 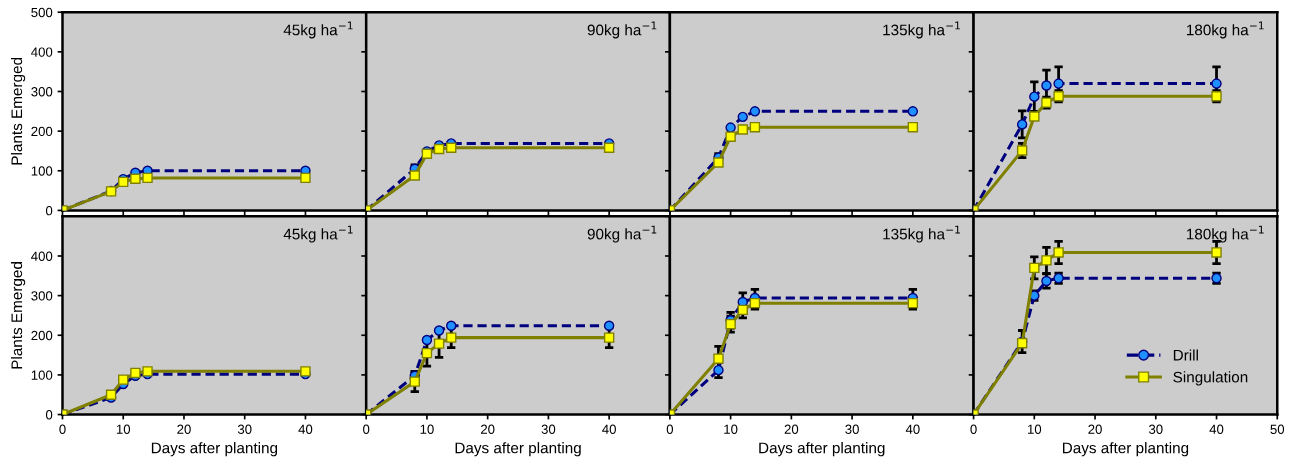 I want to click on y-tick-label: 500, so click(x=42, y=12).